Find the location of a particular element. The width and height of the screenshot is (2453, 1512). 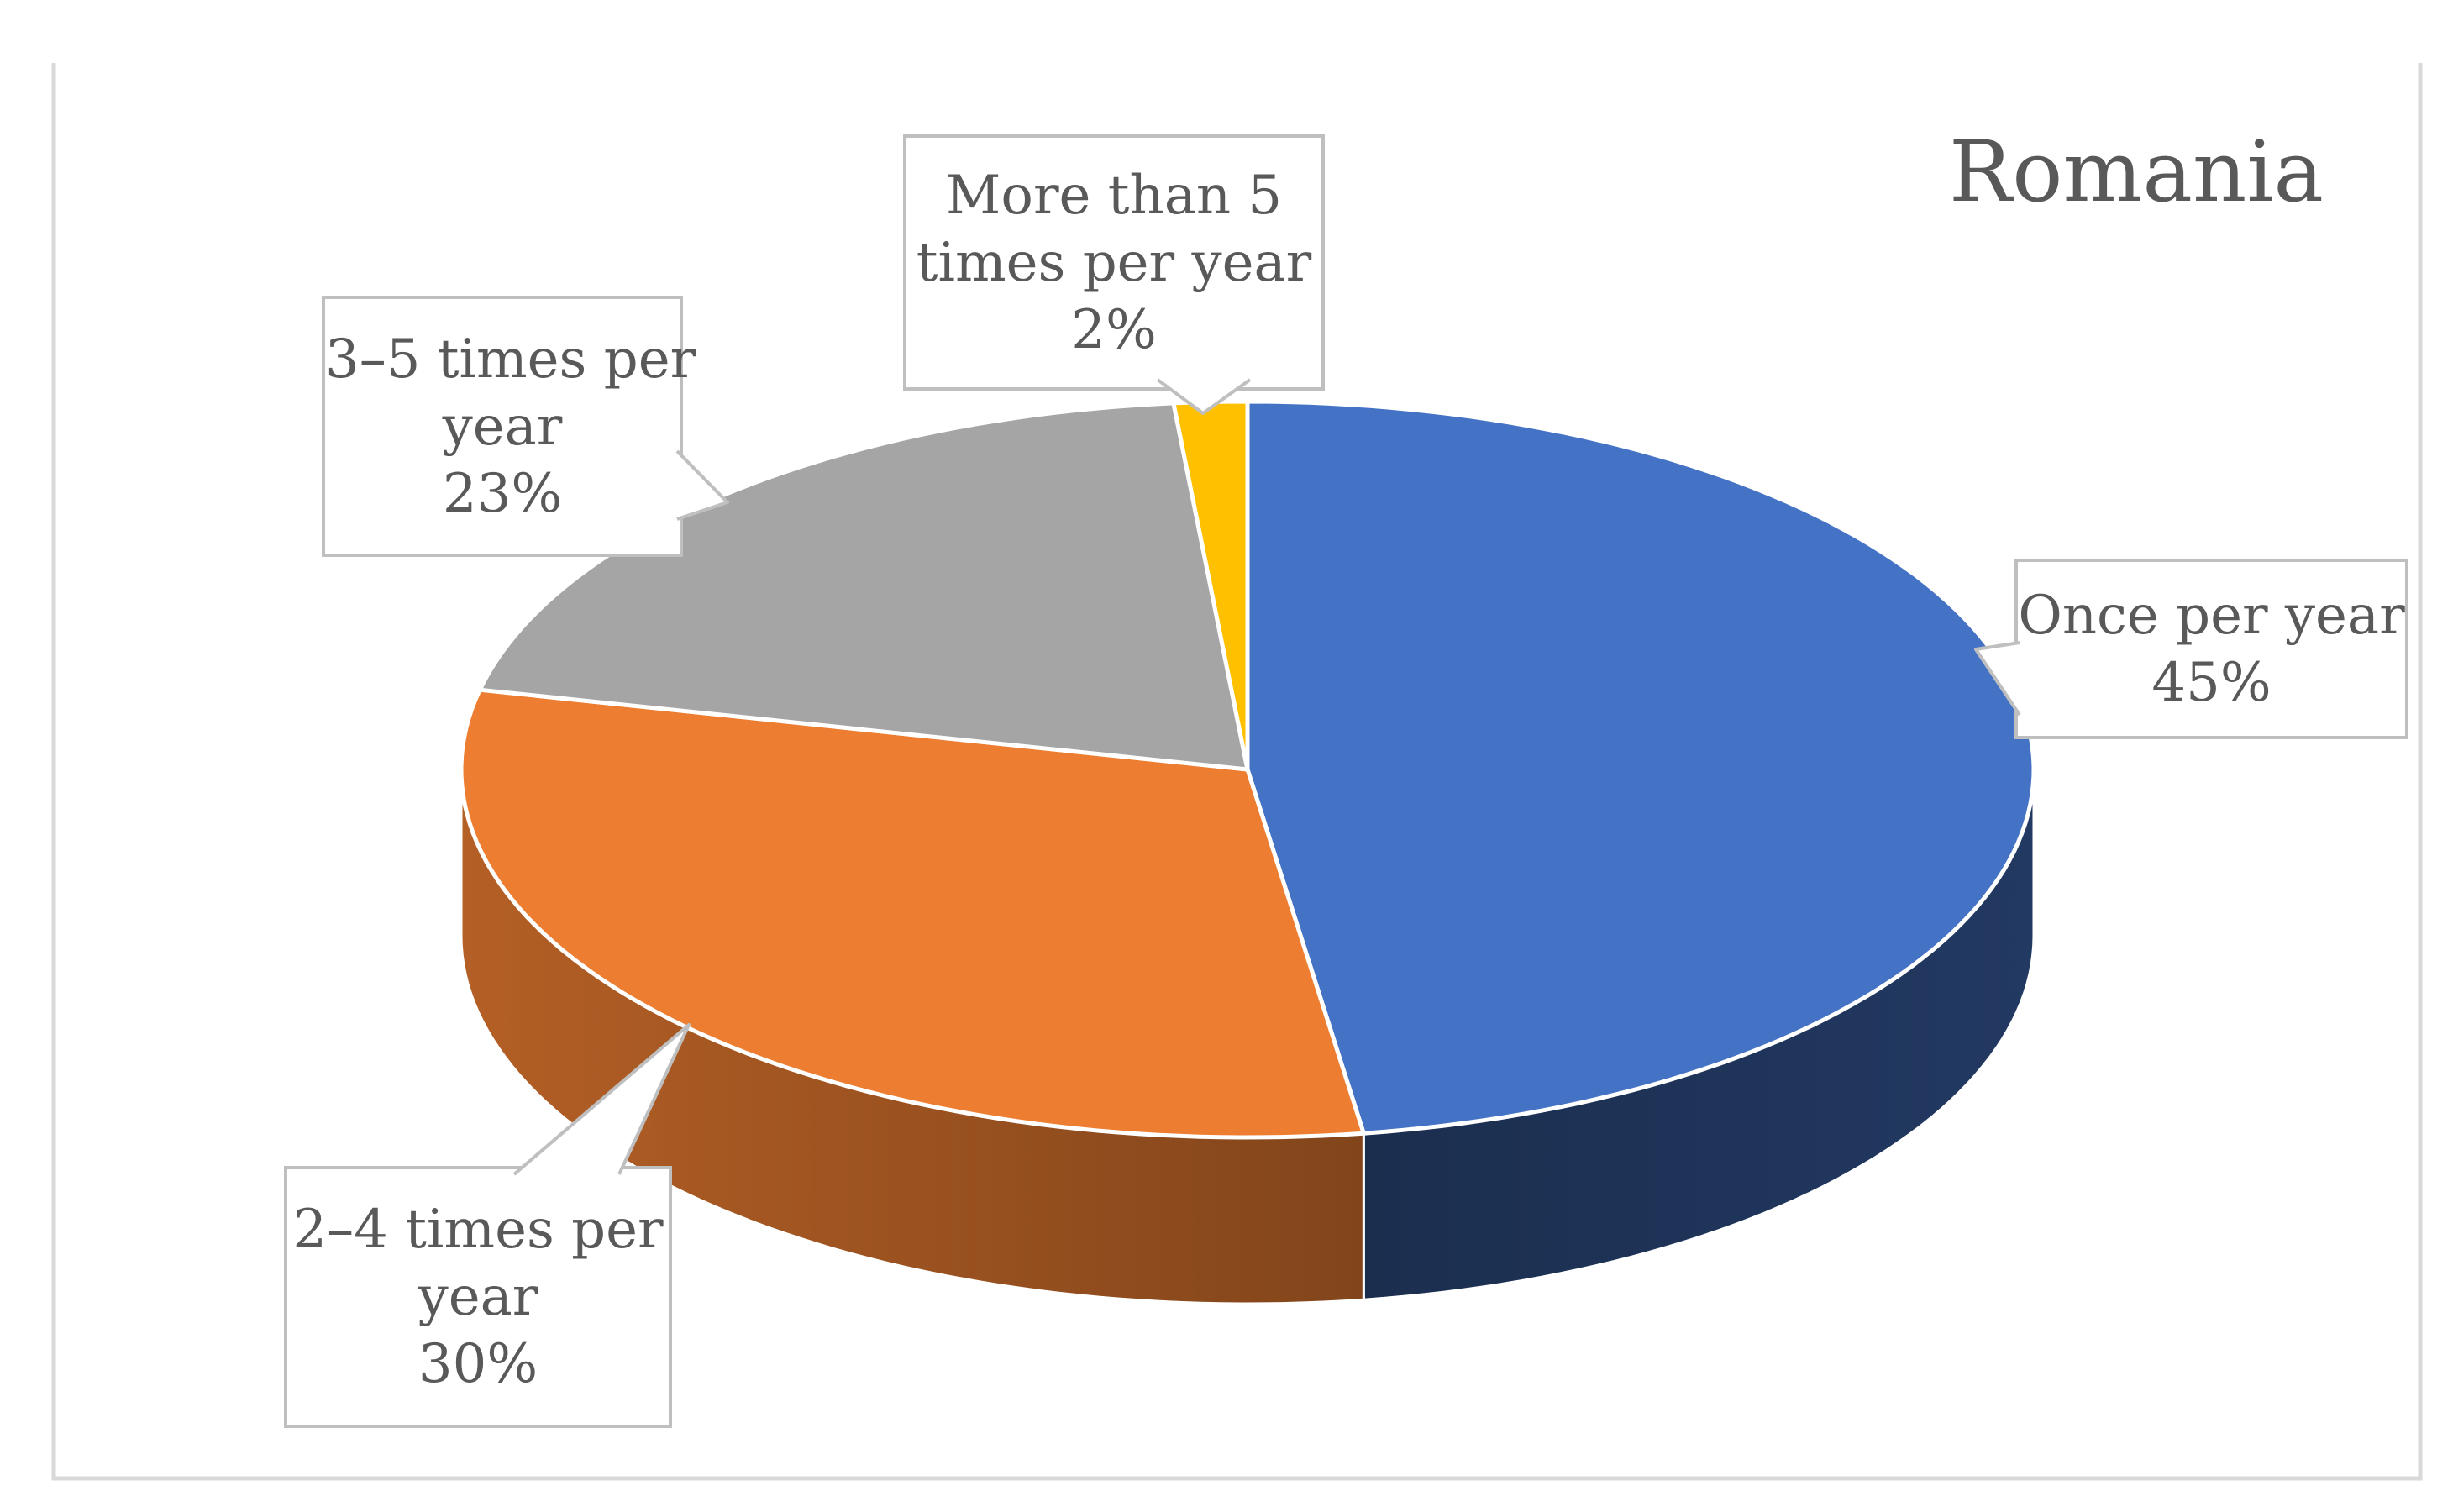

callout-value: 30% is located at coordinates (478, 1364).